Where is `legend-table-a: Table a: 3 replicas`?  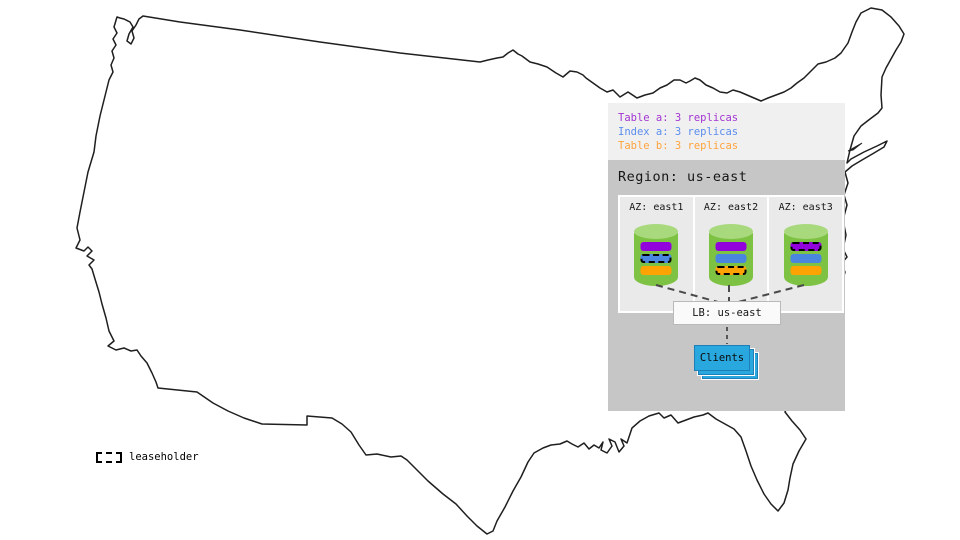 legend-table-a: Table a: 3 replicas is located at coordinates (678, 118).